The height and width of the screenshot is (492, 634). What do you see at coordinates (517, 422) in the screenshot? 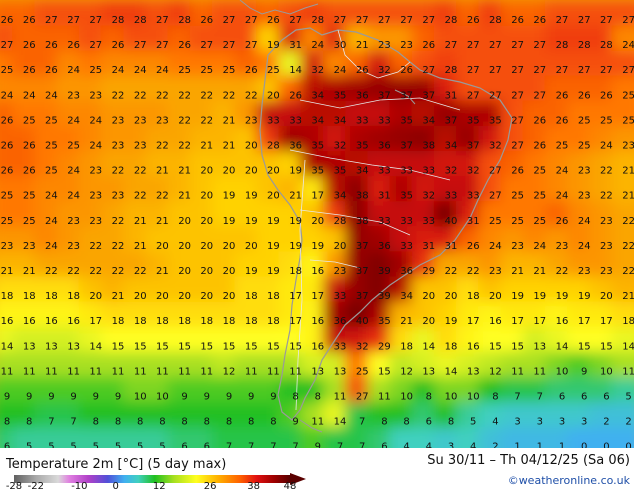
I see `grid-value: 3` at bounding box center [517, 422].